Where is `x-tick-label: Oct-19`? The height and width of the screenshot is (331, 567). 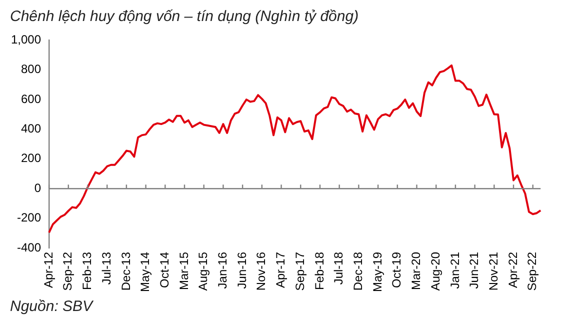
x-tick-label: Oct-19 is located at coordinates (397, 270).